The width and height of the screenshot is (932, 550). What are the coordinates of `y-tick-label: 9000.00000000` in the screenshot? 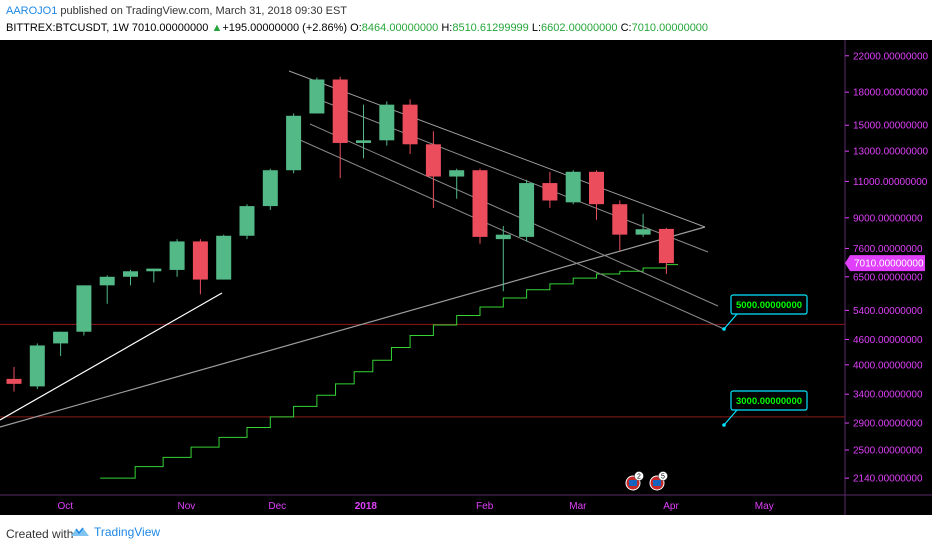 It's located at (888, 218).